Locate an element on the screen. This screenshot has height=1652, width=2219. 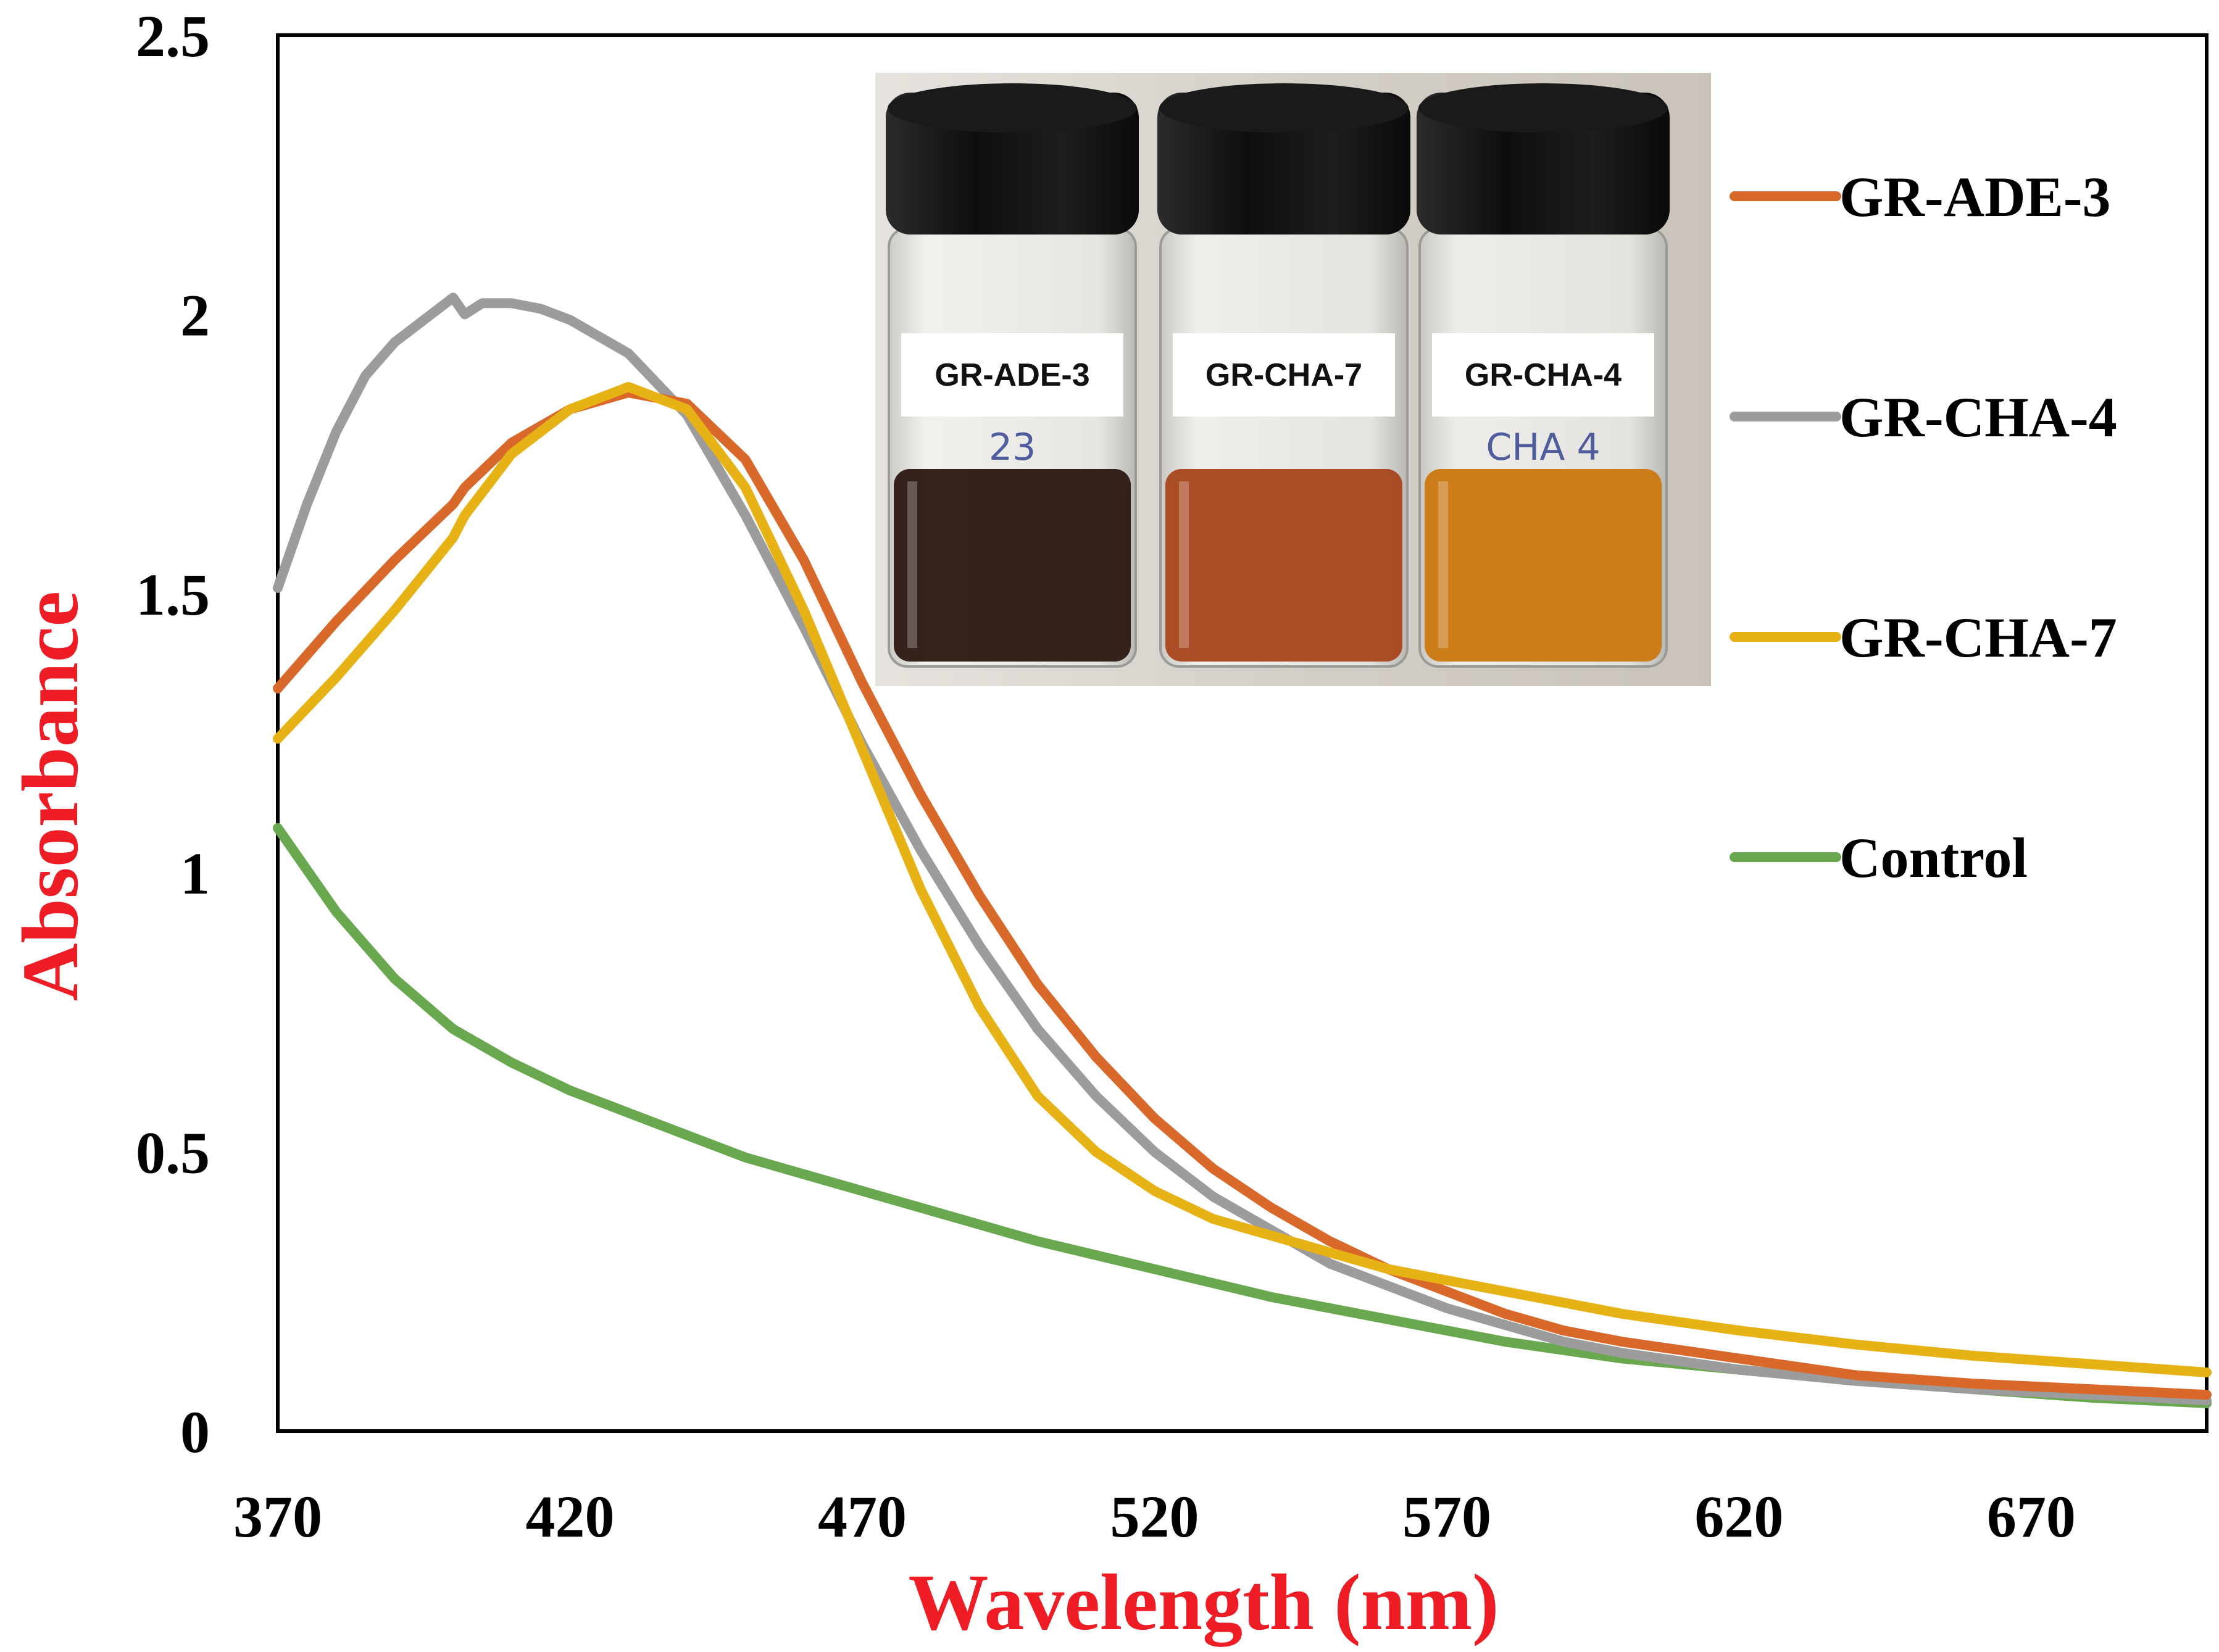
y-tick-label: 1.5 is located at coordinates (173, 595).